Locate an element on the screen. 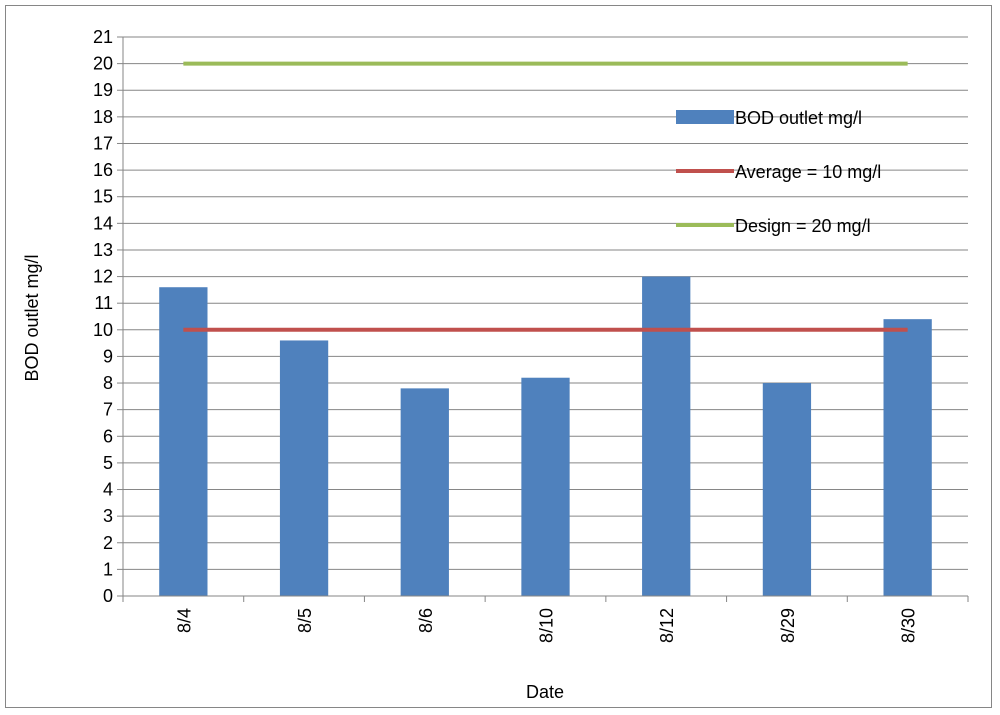 The image size is (1000, 715). legend-label: Design = 20 mg/l is located at coordinates (803, 226).